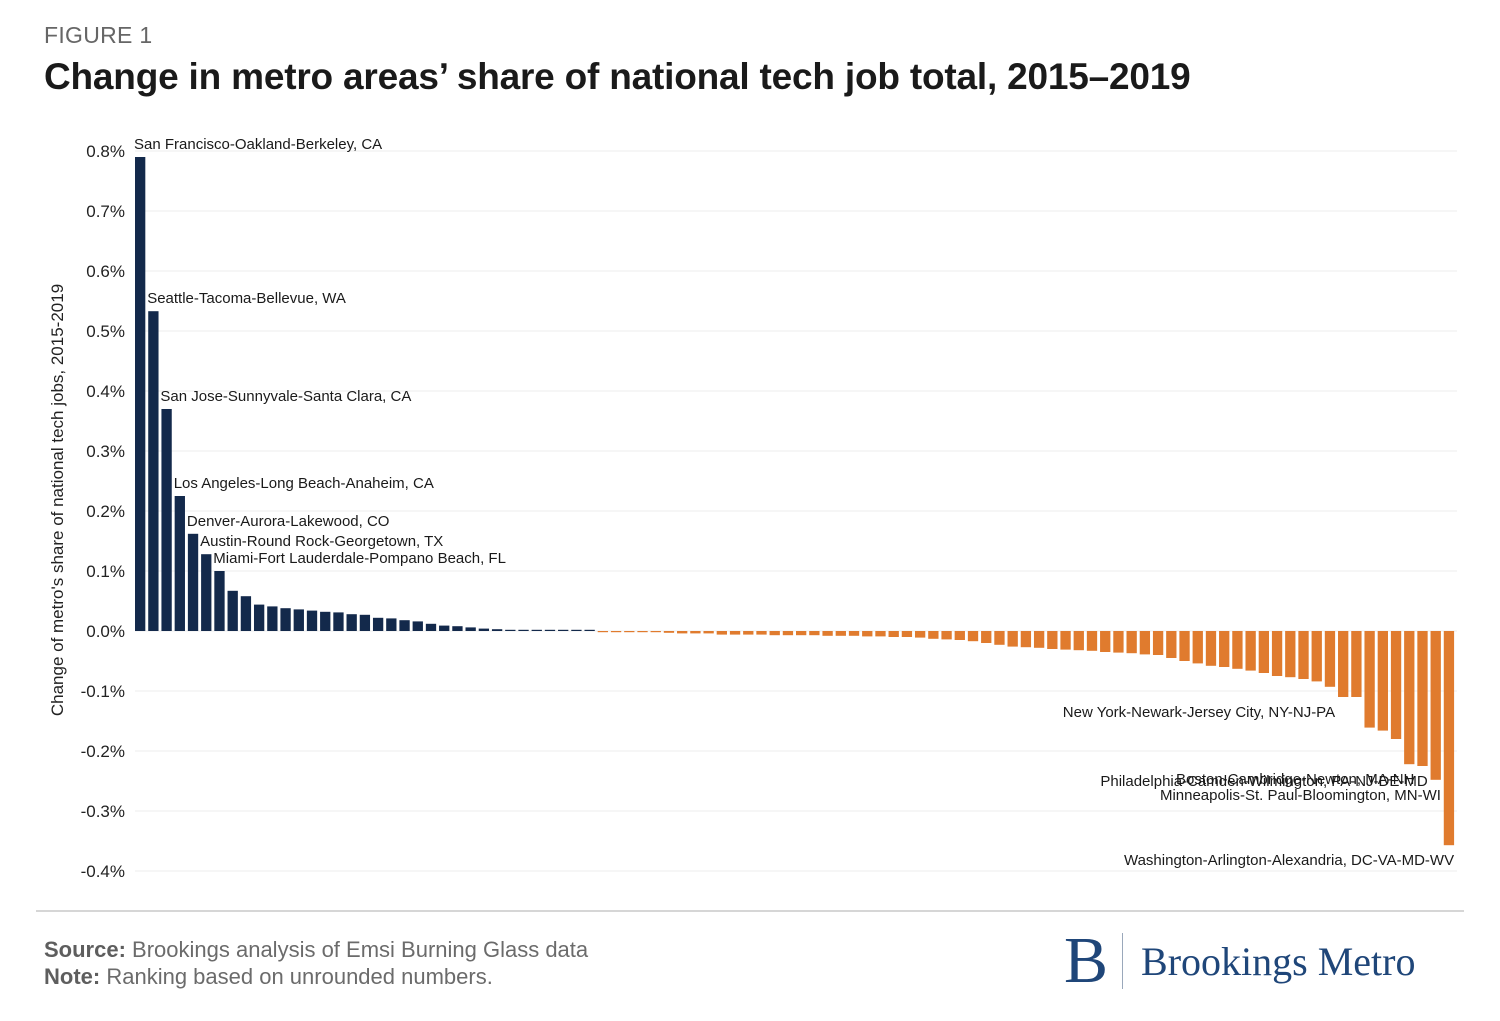  What do you see at coordinates (1300, 795) in the screenshot?
I see `bar-annotation: Minneapolis-St. Paul-Bloomington, MN-WI` at bounding box center [1300, 795].